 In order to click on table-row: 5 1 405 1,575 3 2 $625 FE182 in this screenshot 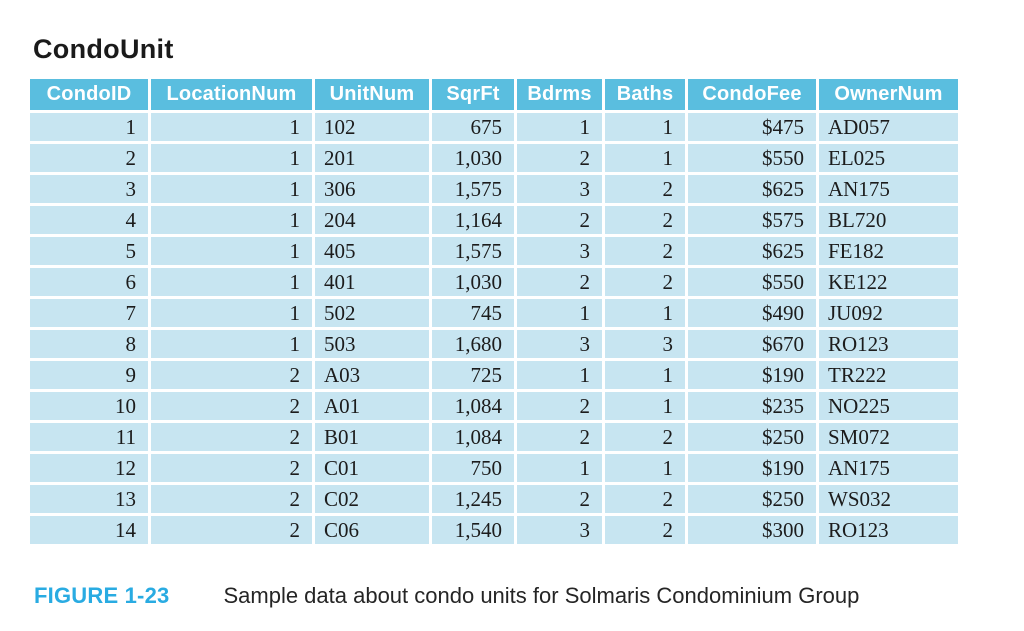, I will do `click(494, 251)`.